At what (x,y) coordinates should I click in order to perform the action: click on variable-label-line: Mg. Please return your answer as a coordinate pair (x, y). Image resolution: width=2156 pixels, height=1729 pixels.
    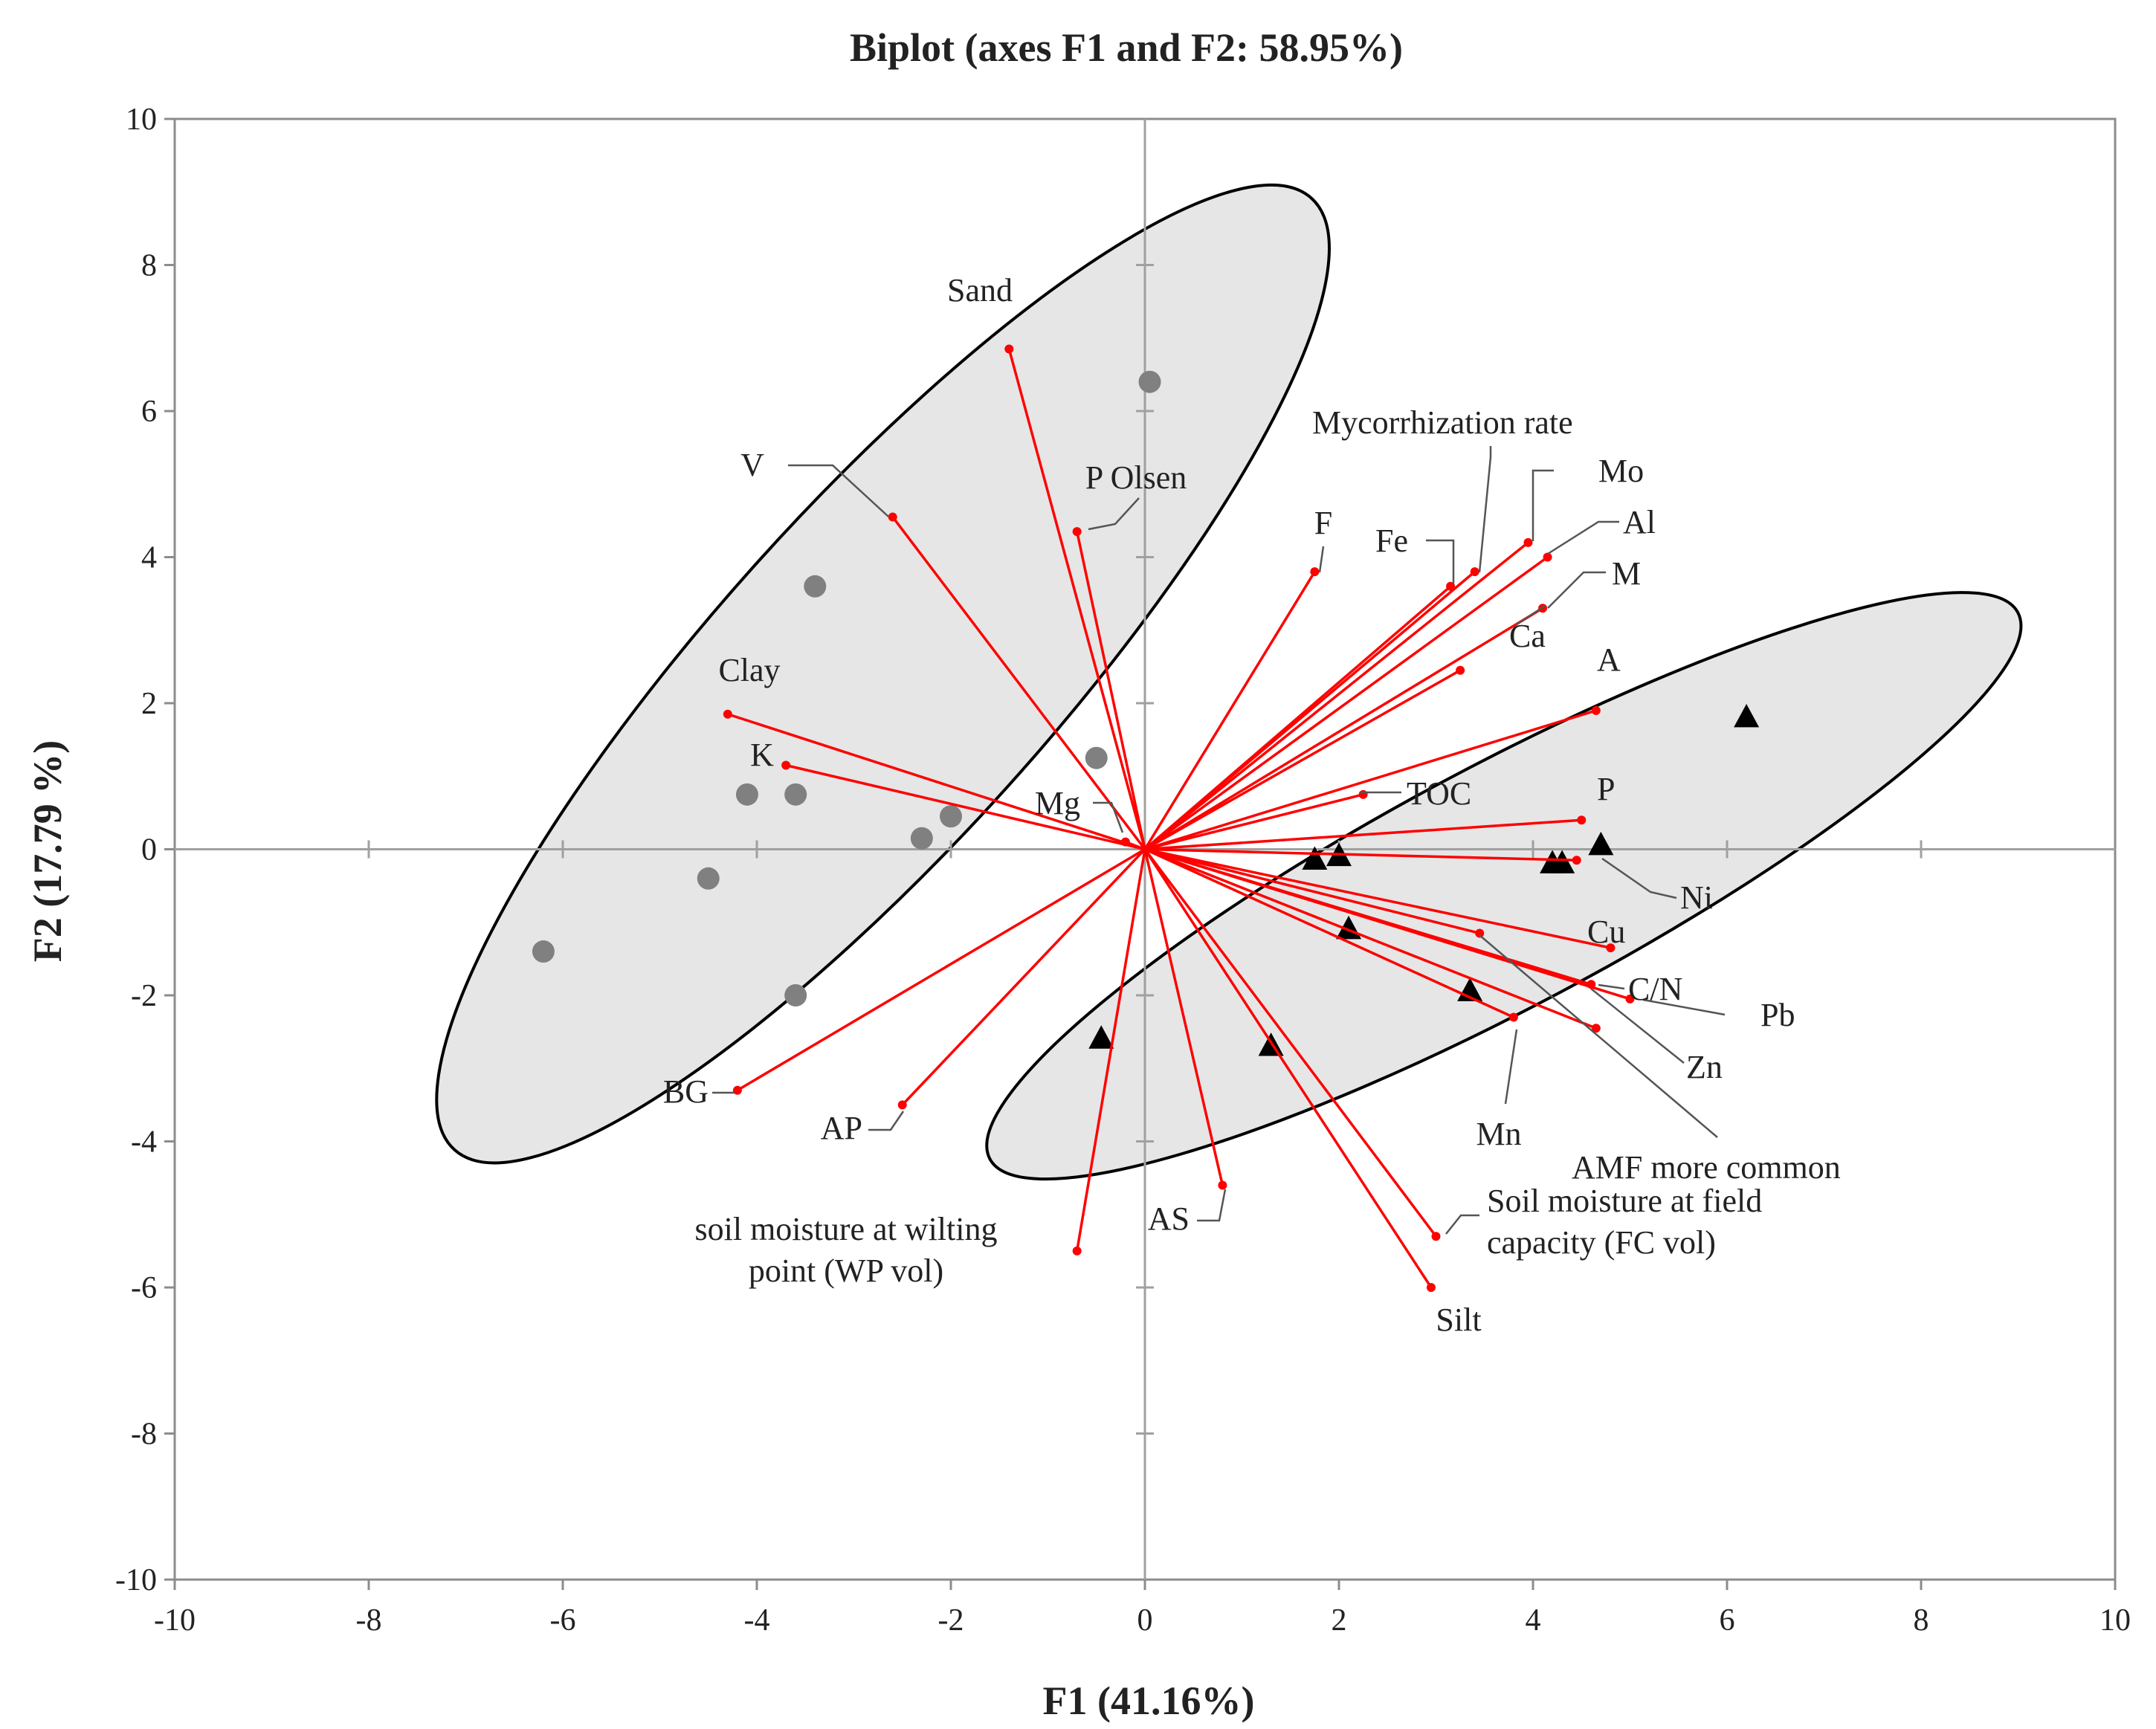
    Looking at the image, I should click on (1057, 803).